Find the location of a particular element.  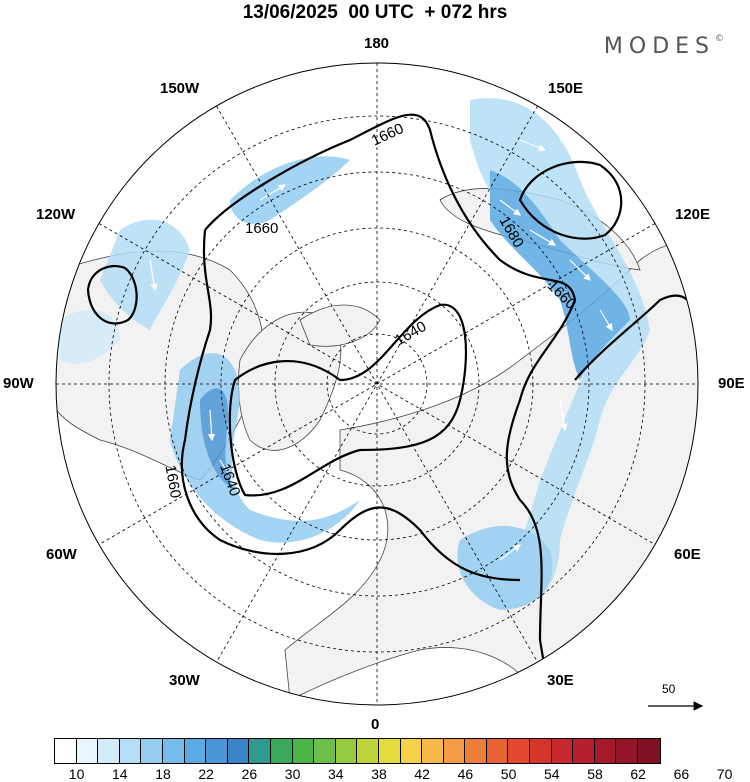

colorbar-tick-label: 18 is located at coordinates (163, 774).